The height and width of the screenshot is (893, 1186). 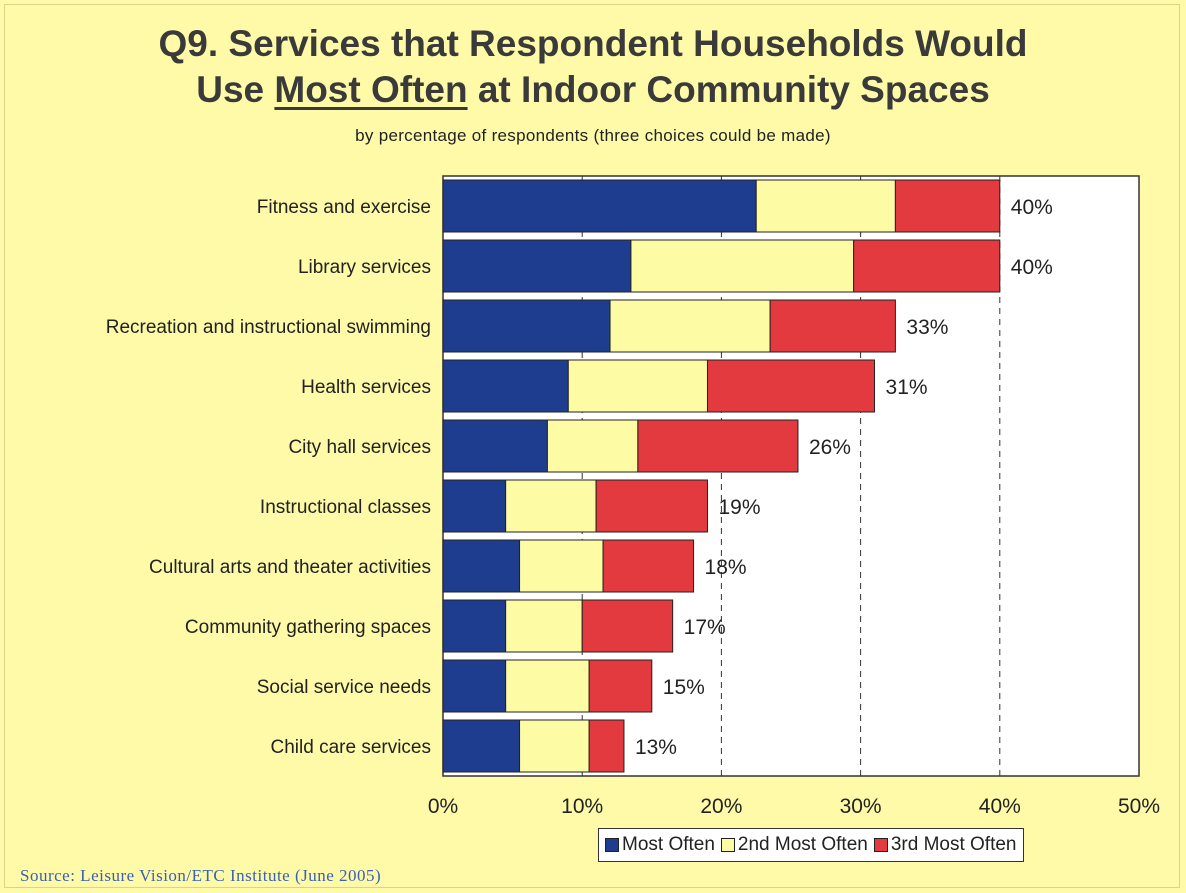 I want to click on chart-title-emphasis: Most Often, so click(x=371, y=89).